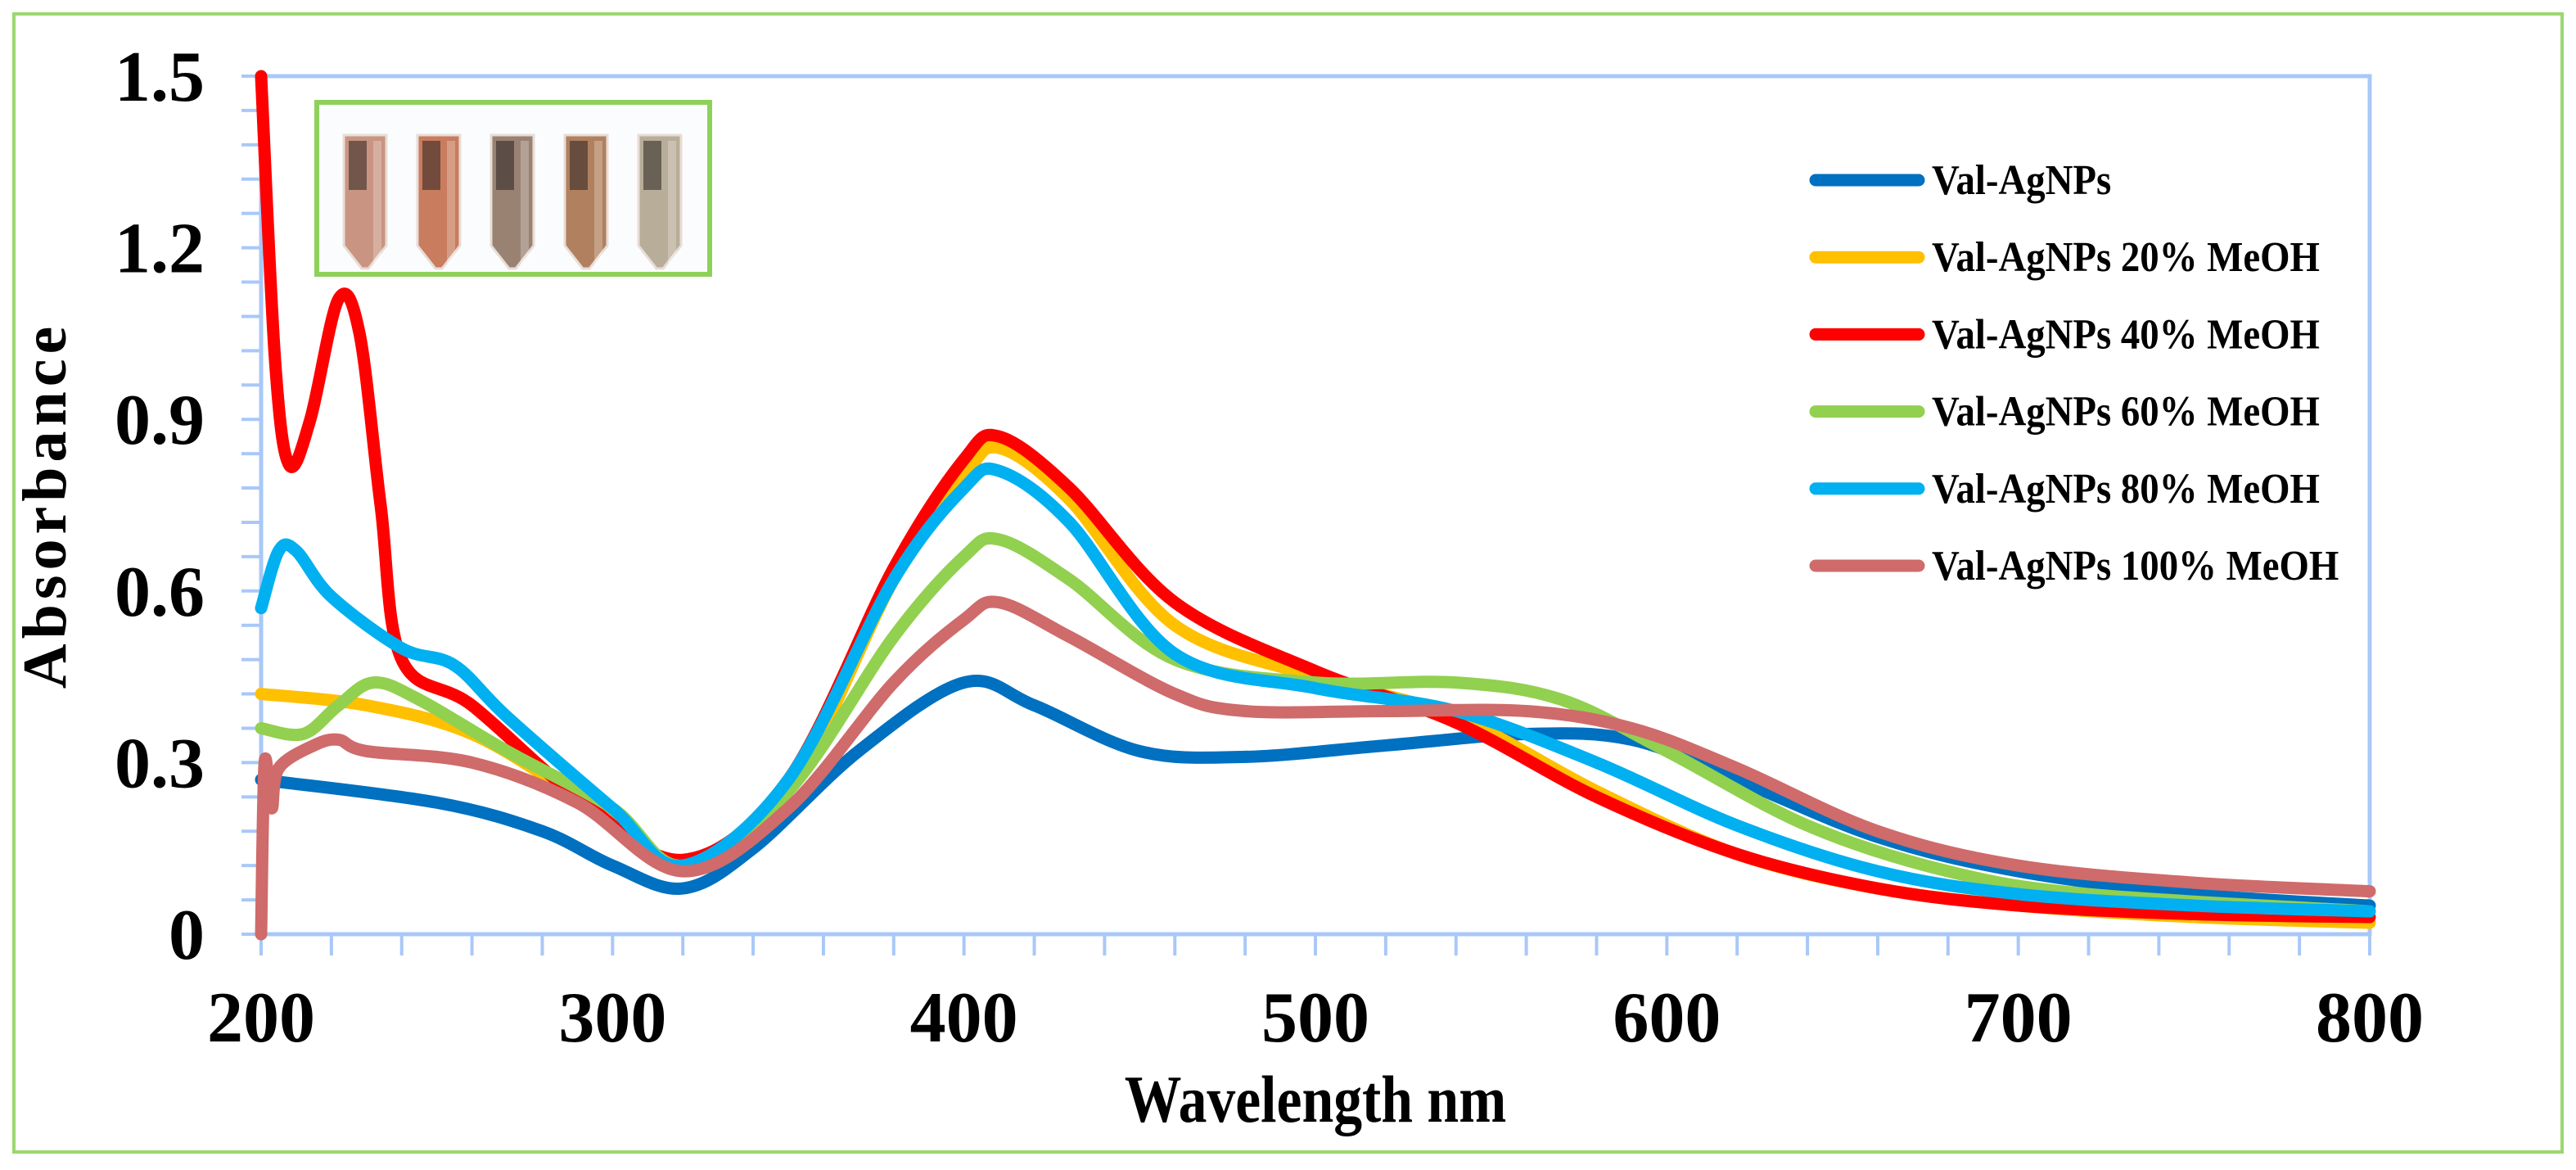 Image resolution: width=2576 pixels, height=1170 pixels. What do you see at coordinates (2019, 1018) in the screenshot?
I see `x-tick-label: 700` at bounding box center [2019, 1018].